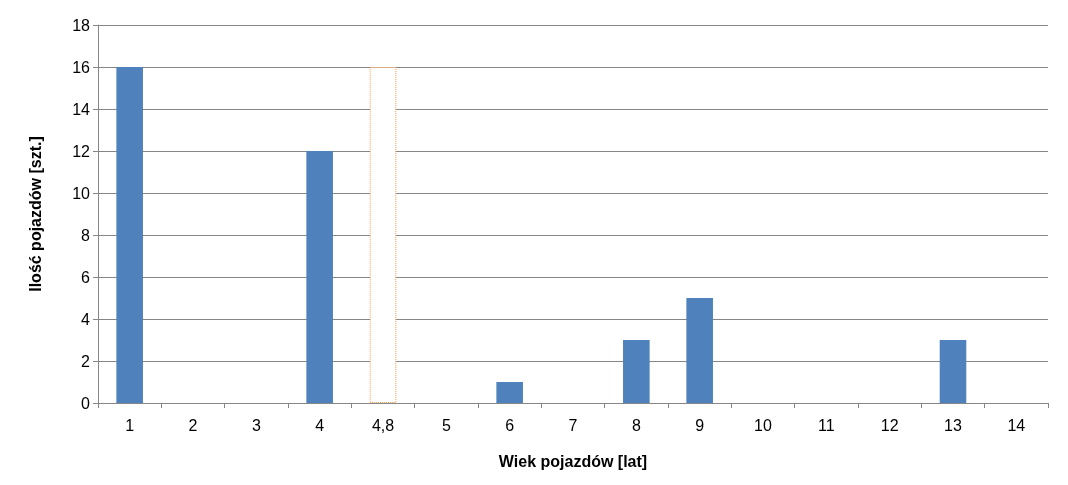 This screenshot has width=1068, height=485. I want to click on y-tick-label: 16, so click(81, 67).